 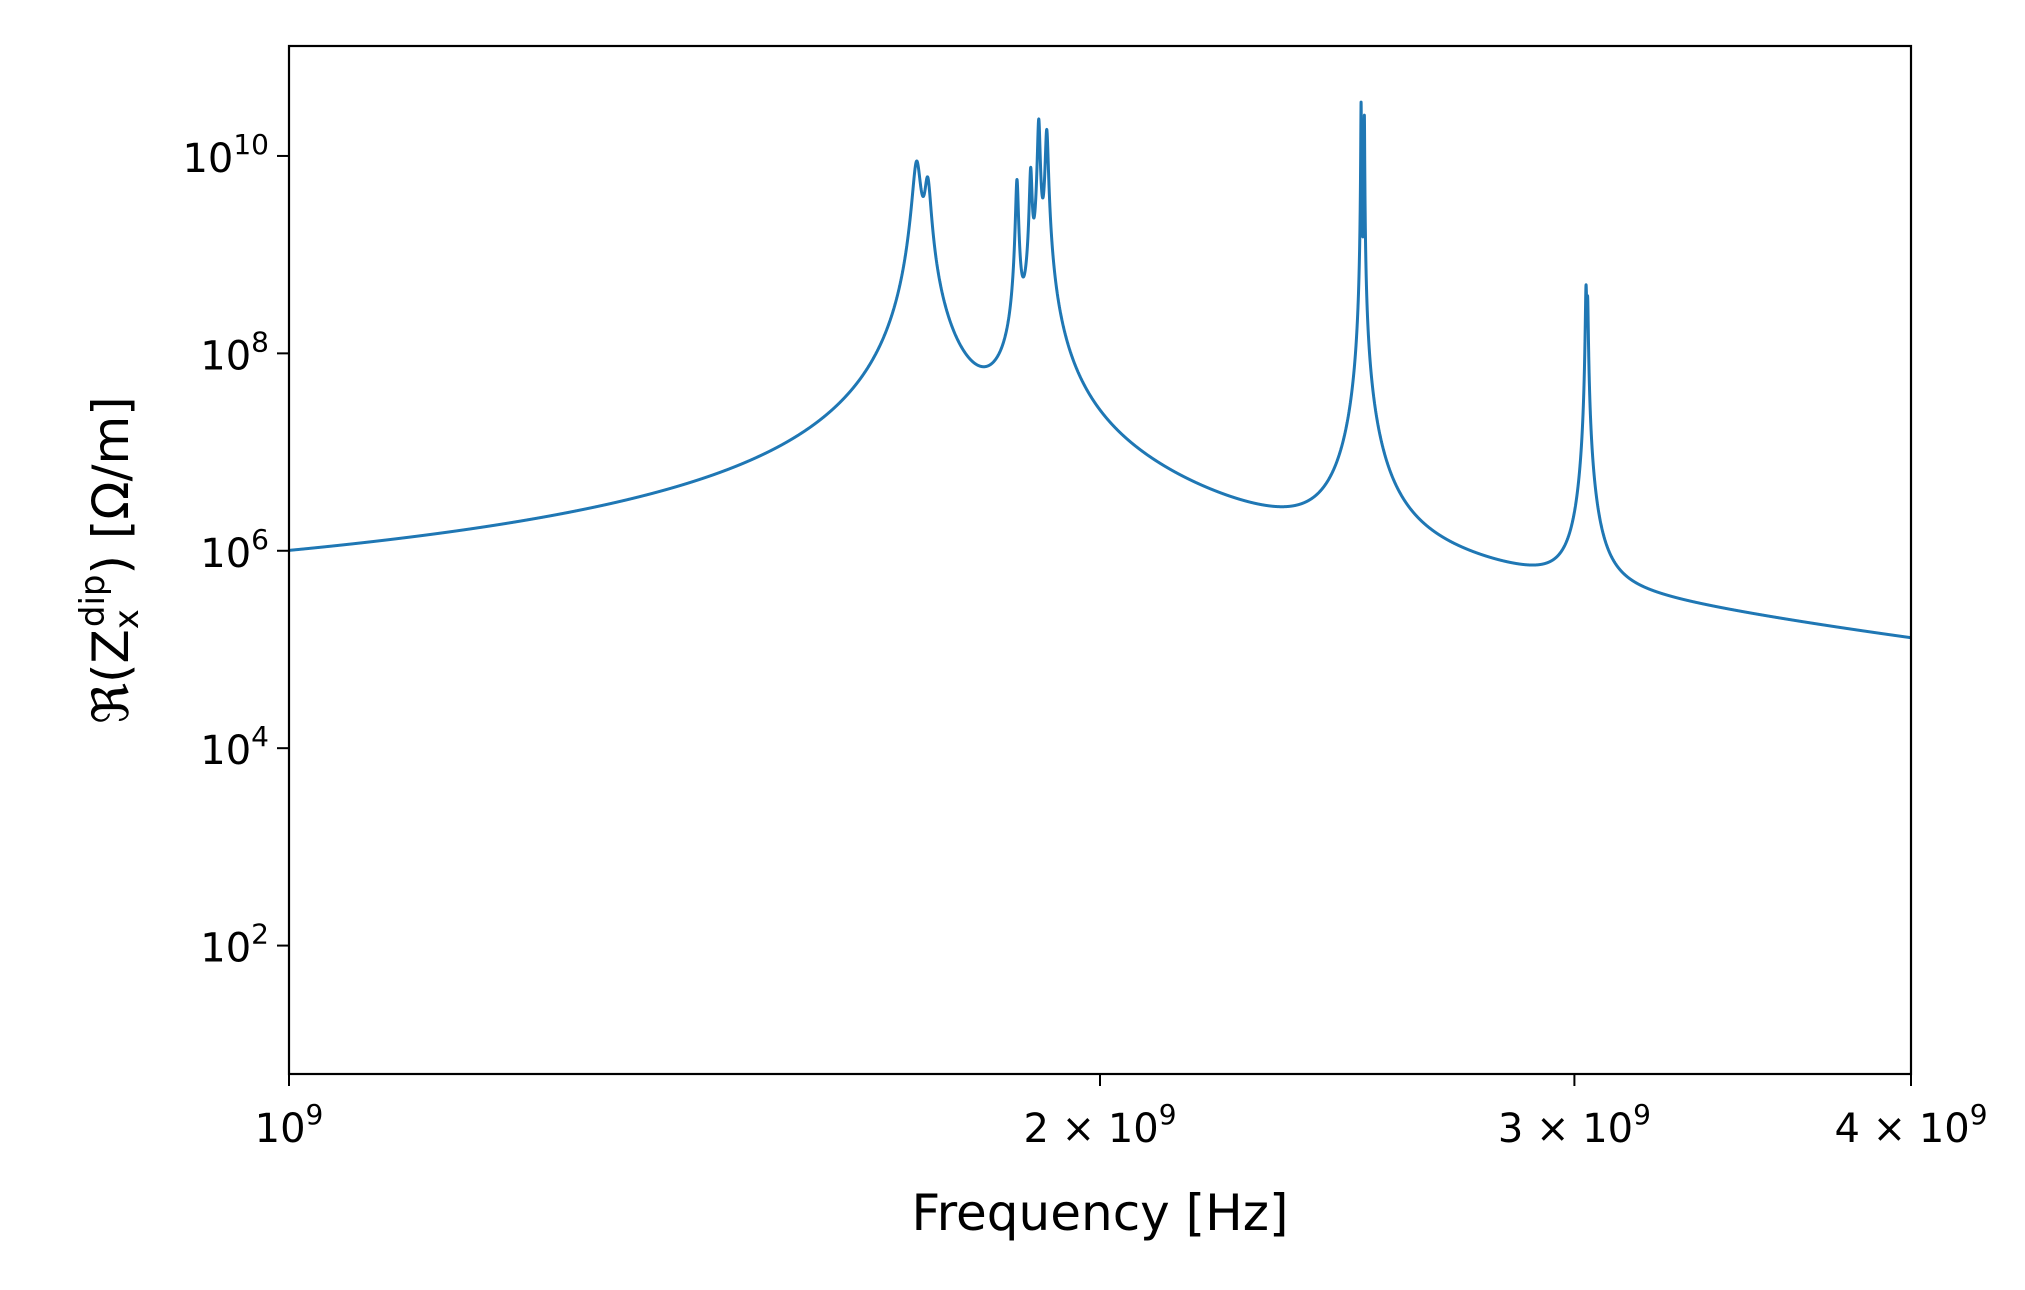 I want to click on x-tick-label-0: 109, so click(x=289, y=1125).